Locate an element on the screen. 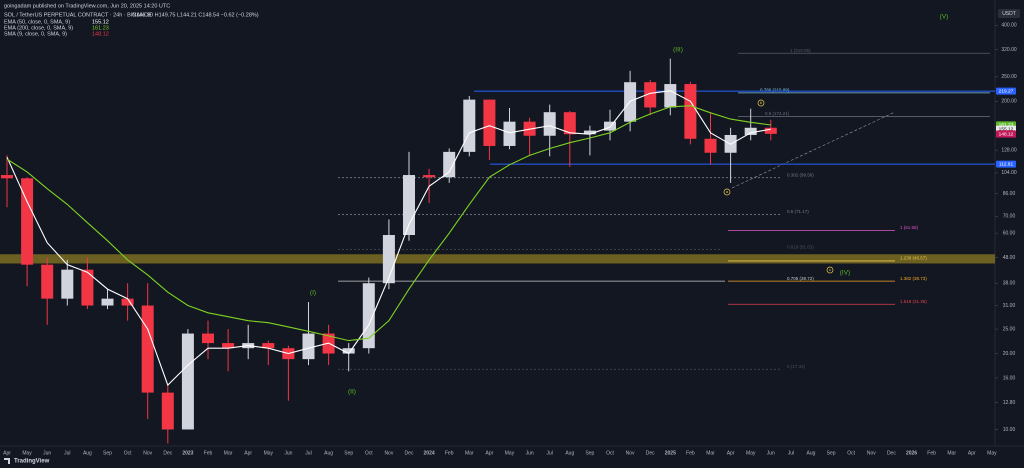 Image resolution: width=1024 pixels, height=468 pixels. wave-label: (I) is located at coordinates (313, 293).